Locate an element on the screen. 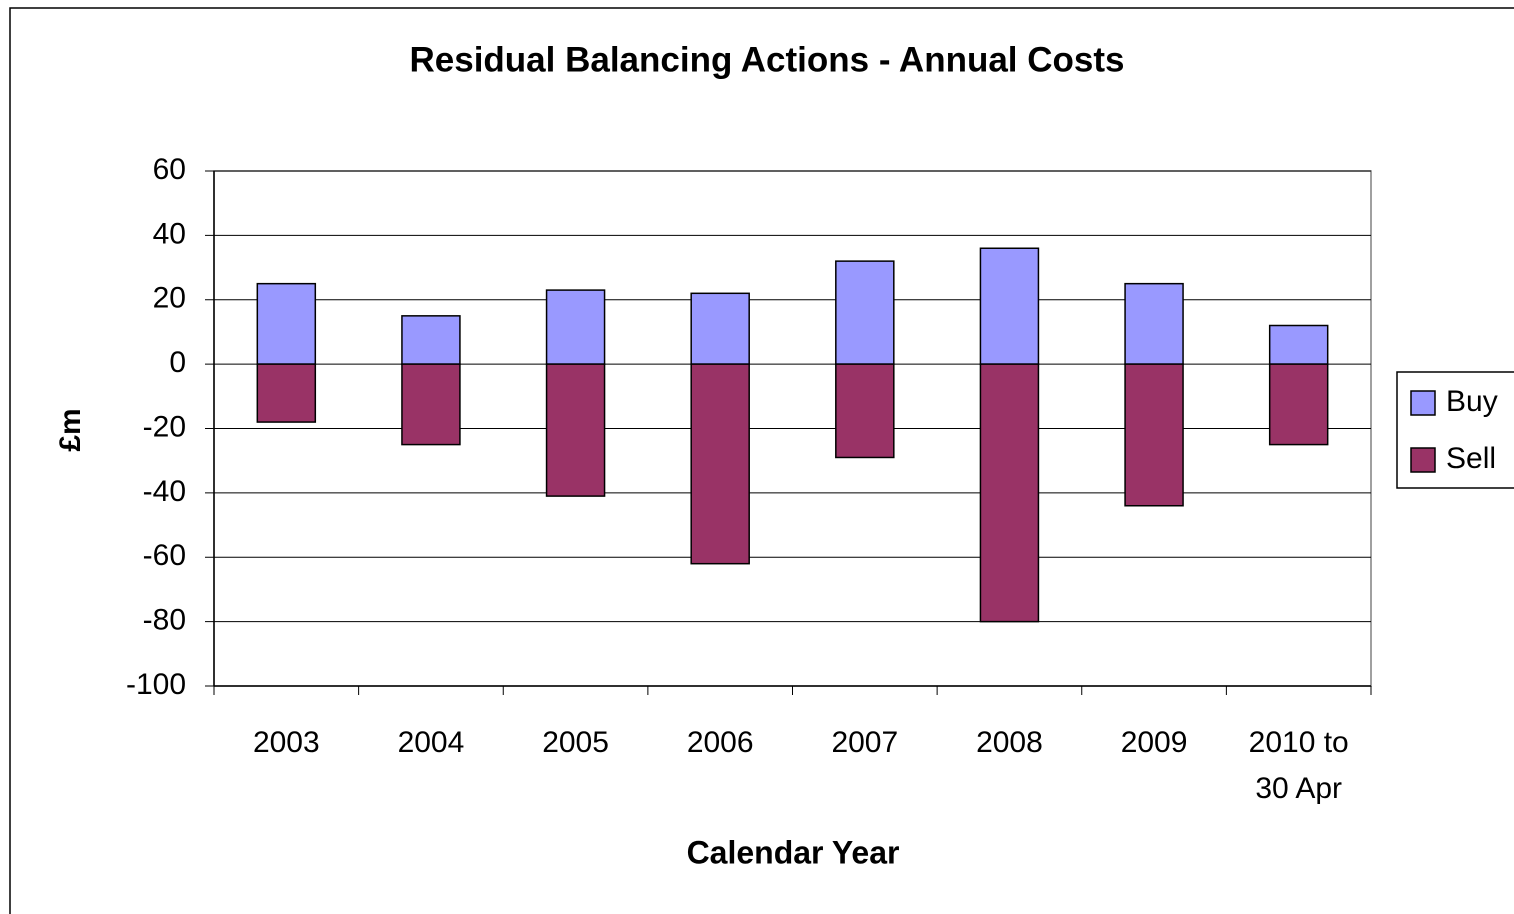 This screenshot has height=914, width=1514. y-tick-label: 60 is located at coordinates (169, 169).